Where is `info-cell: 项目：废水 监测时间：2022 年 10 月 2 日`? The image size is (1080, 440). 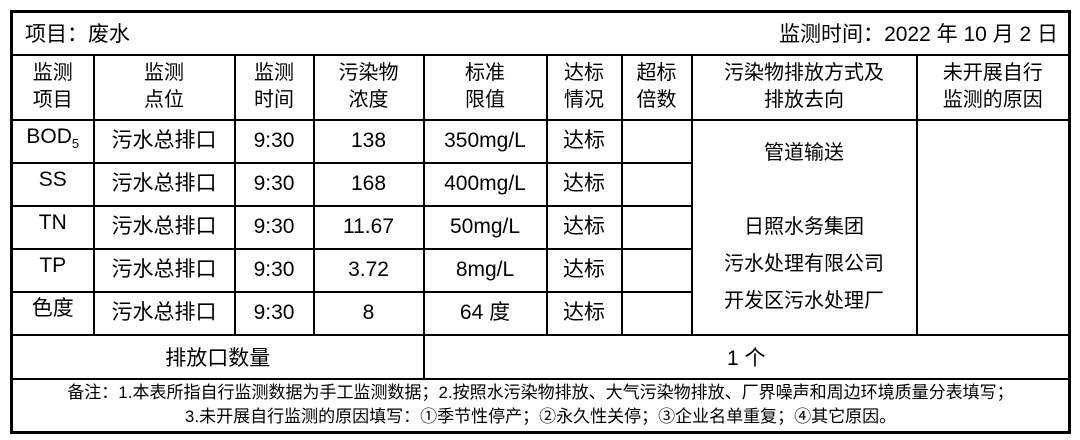
info-cell: 项目：废水 监测时间：2022 年 10 月 2 日 is located at coordinates (540, 33).